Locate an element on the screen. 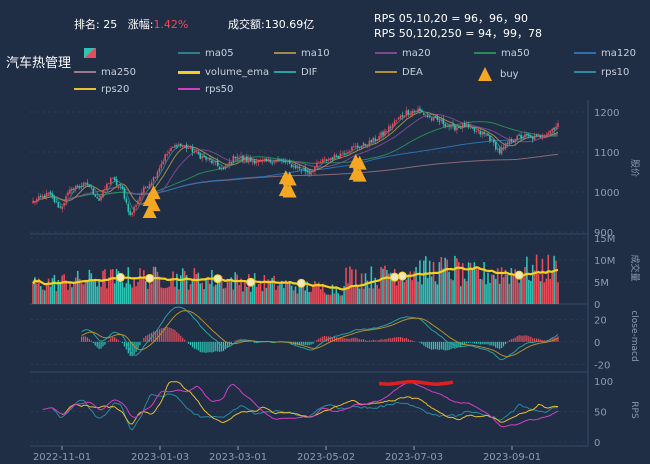 The height and width of the screenshot is (464, 650). legend-item-DEA: DEA is located at coordinates (399, 72).